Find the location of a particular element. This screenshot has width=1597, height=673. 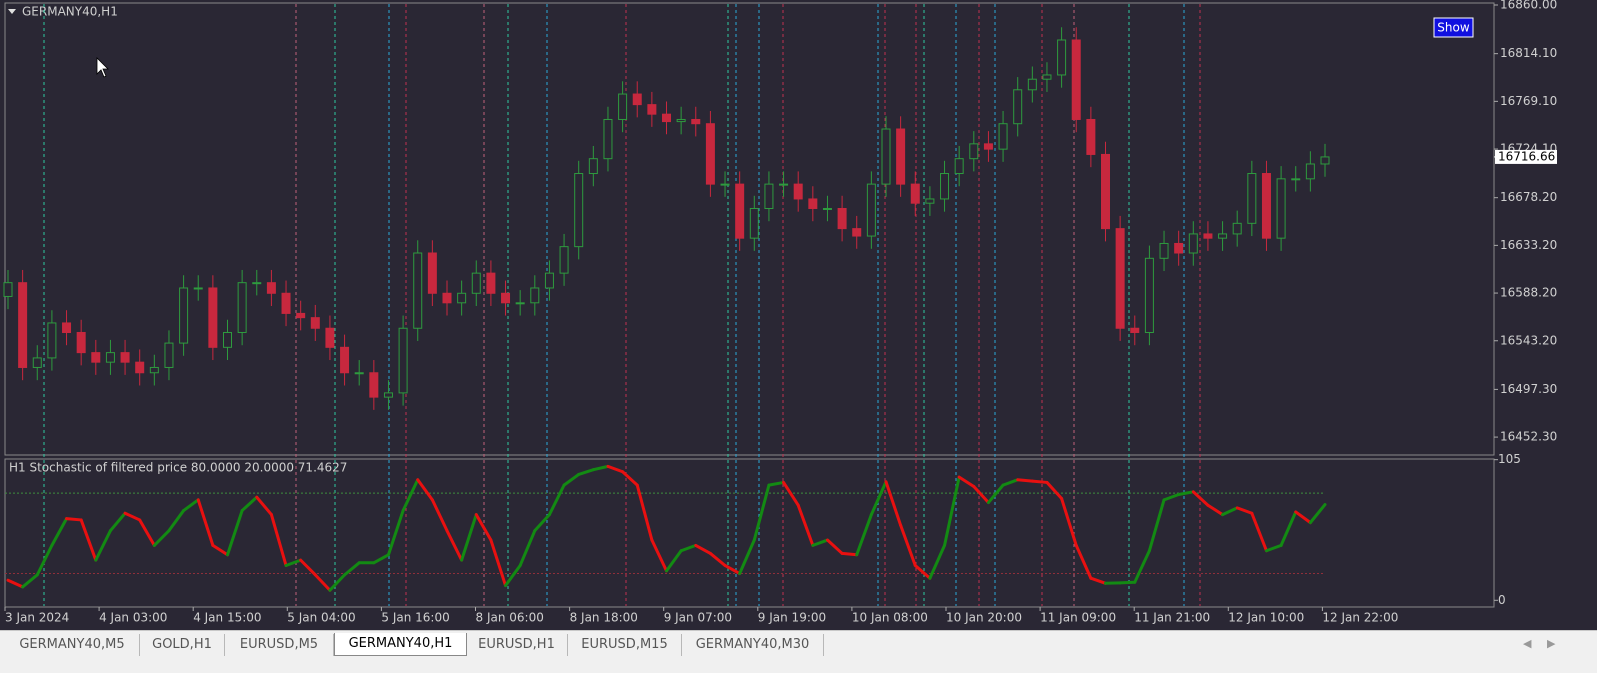

x-tick-label: 5 Jan 04:00 is located at coordinates (321, 618).